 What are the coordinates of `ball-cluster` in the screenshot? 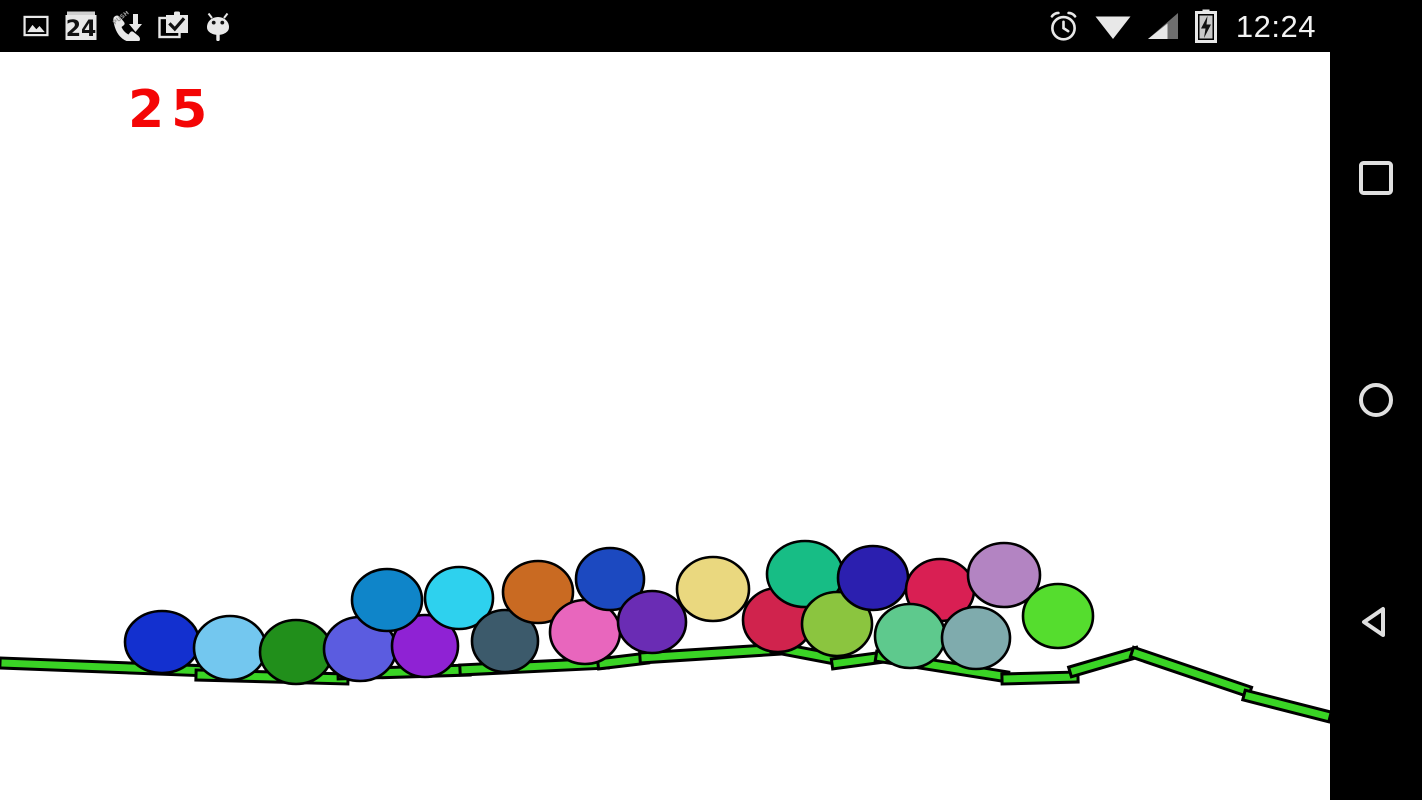 It's located at (609, 612).